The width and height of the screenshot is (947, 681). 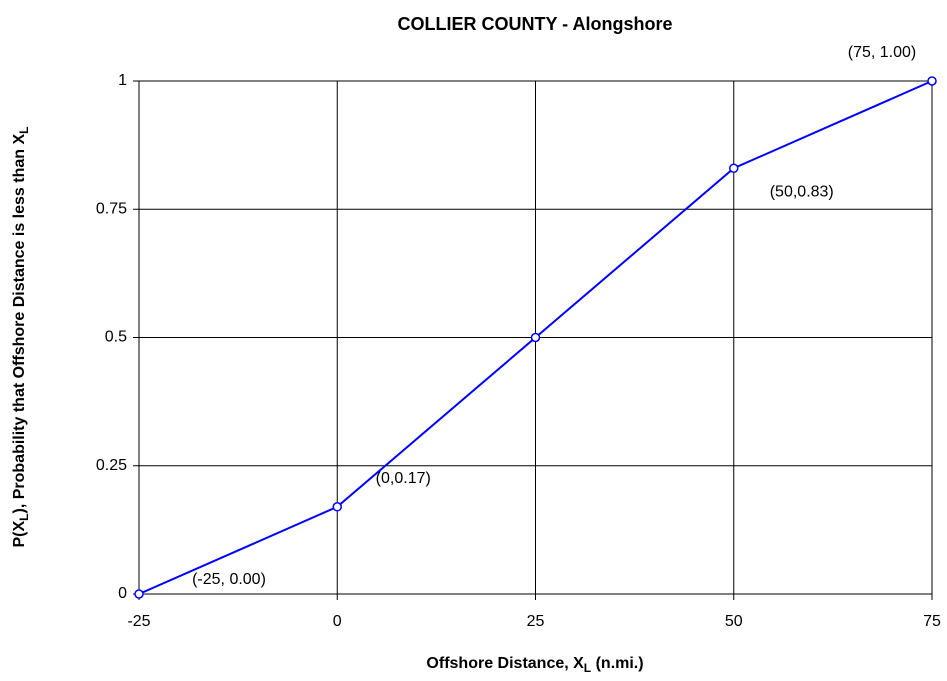 I want to click on chart-title: COLLIER COUNTY - Alongshore, so click(x=534, y=24).